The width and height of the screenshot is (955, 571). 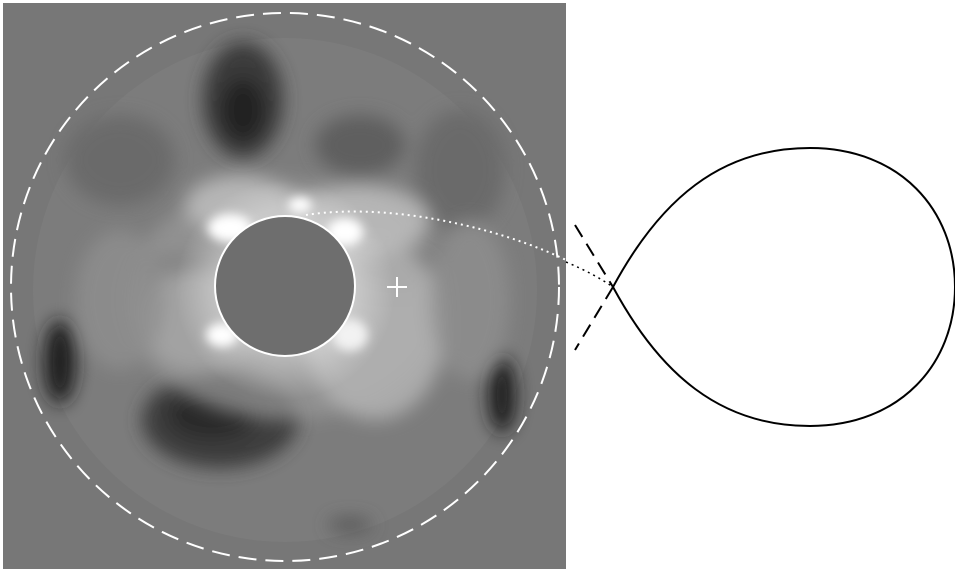 What do you see at coordinates (397, 287) in the screenshot?
I see `plus-icon` at bounding box center [397, 287].